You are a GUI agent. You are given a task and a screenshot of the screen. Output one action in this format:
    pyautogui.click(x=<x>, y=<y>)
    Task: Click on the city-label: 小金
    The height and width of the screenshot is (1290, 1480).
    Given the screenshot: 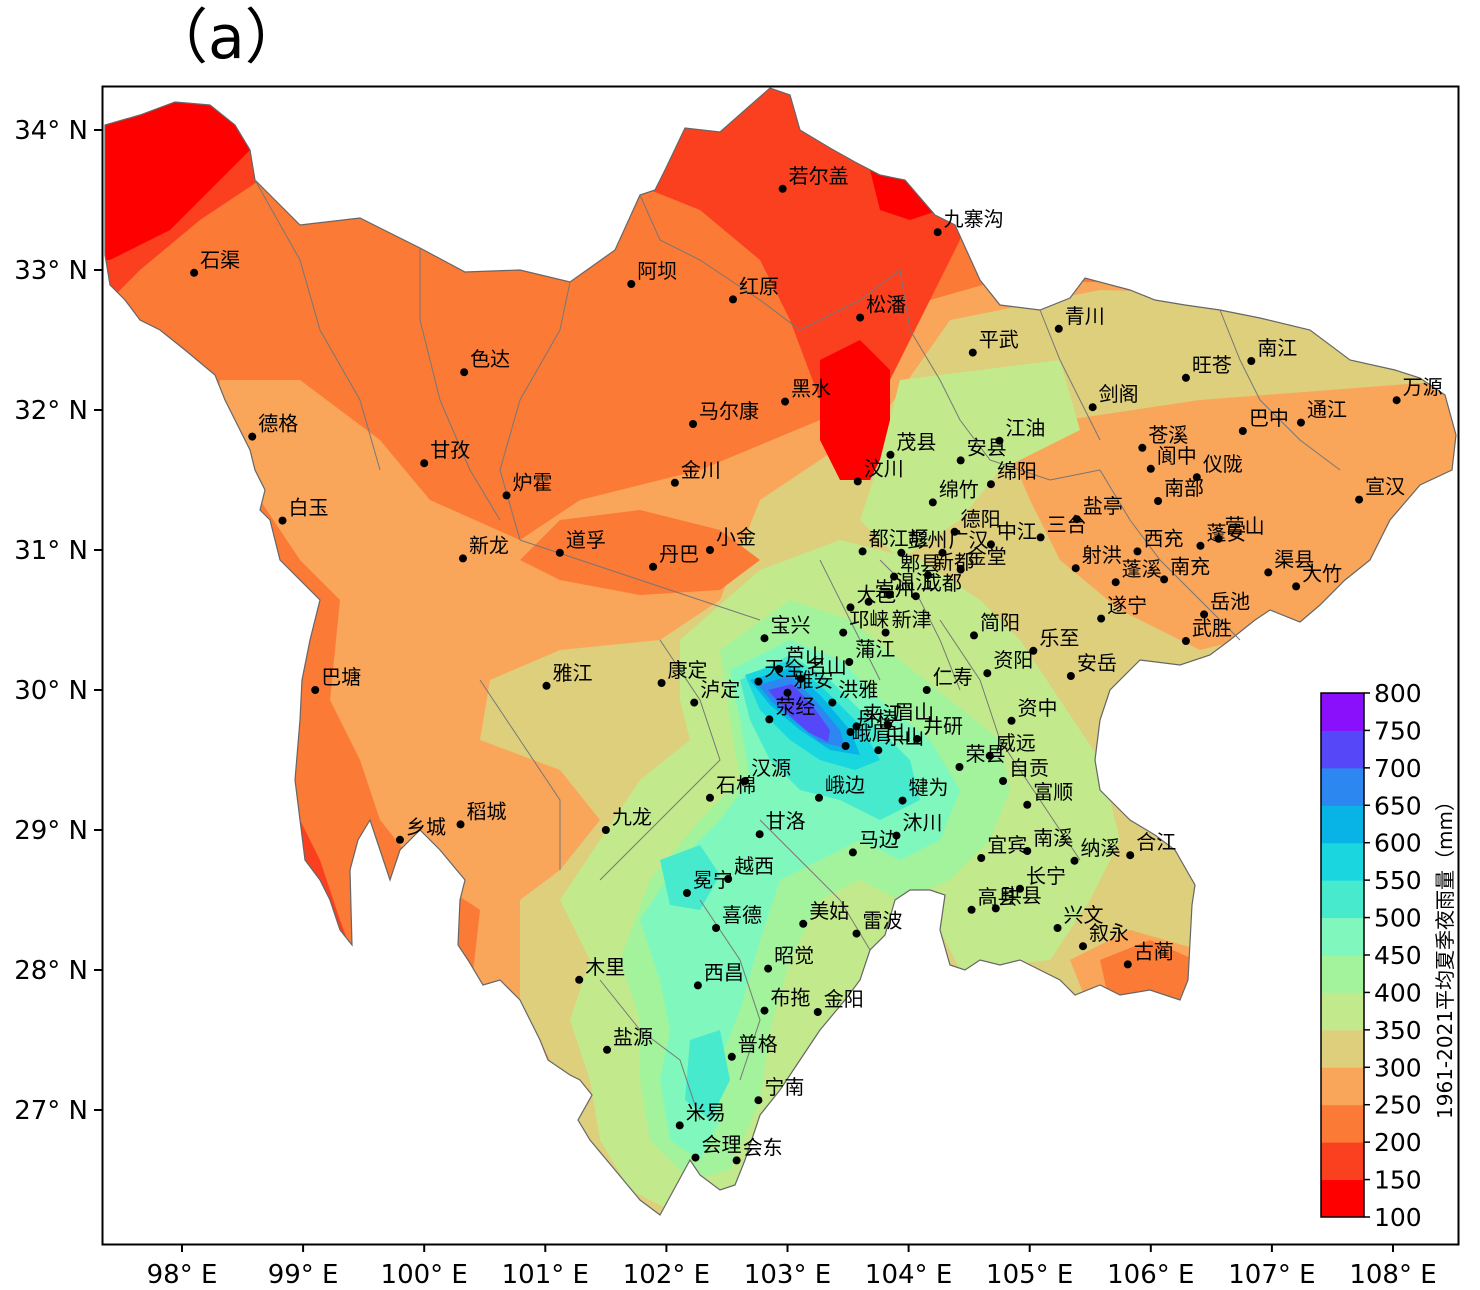 What is the action you would take?
    pyautogui.click(x=736, y=537)
    